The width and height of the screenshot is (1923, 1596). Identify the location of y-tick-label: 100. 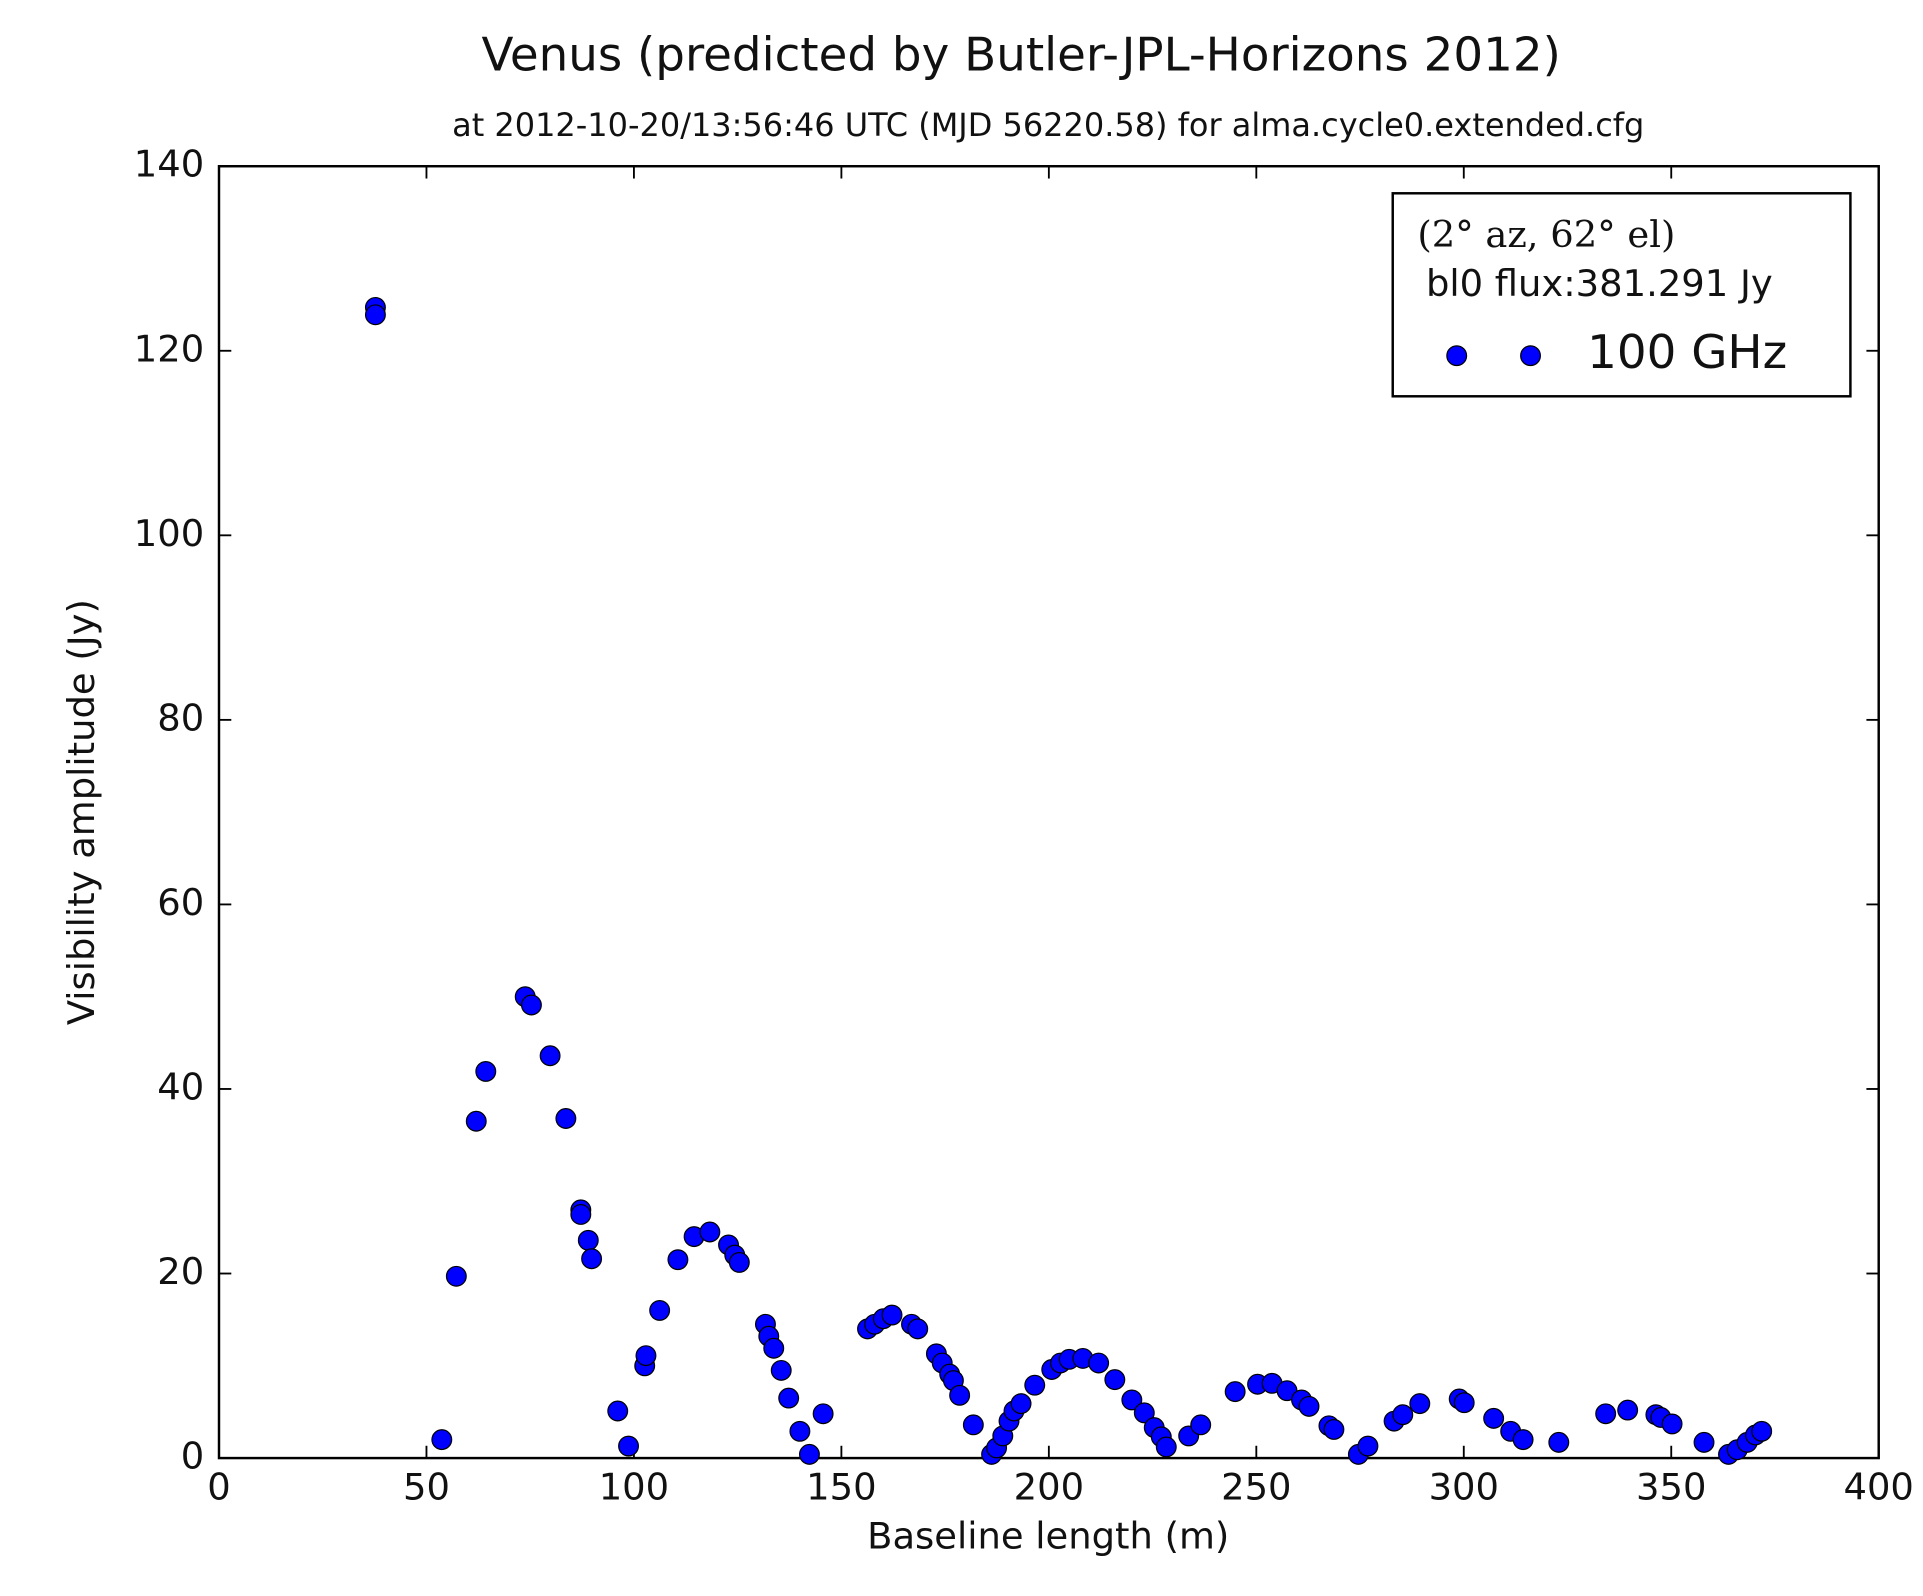
(169, 533).